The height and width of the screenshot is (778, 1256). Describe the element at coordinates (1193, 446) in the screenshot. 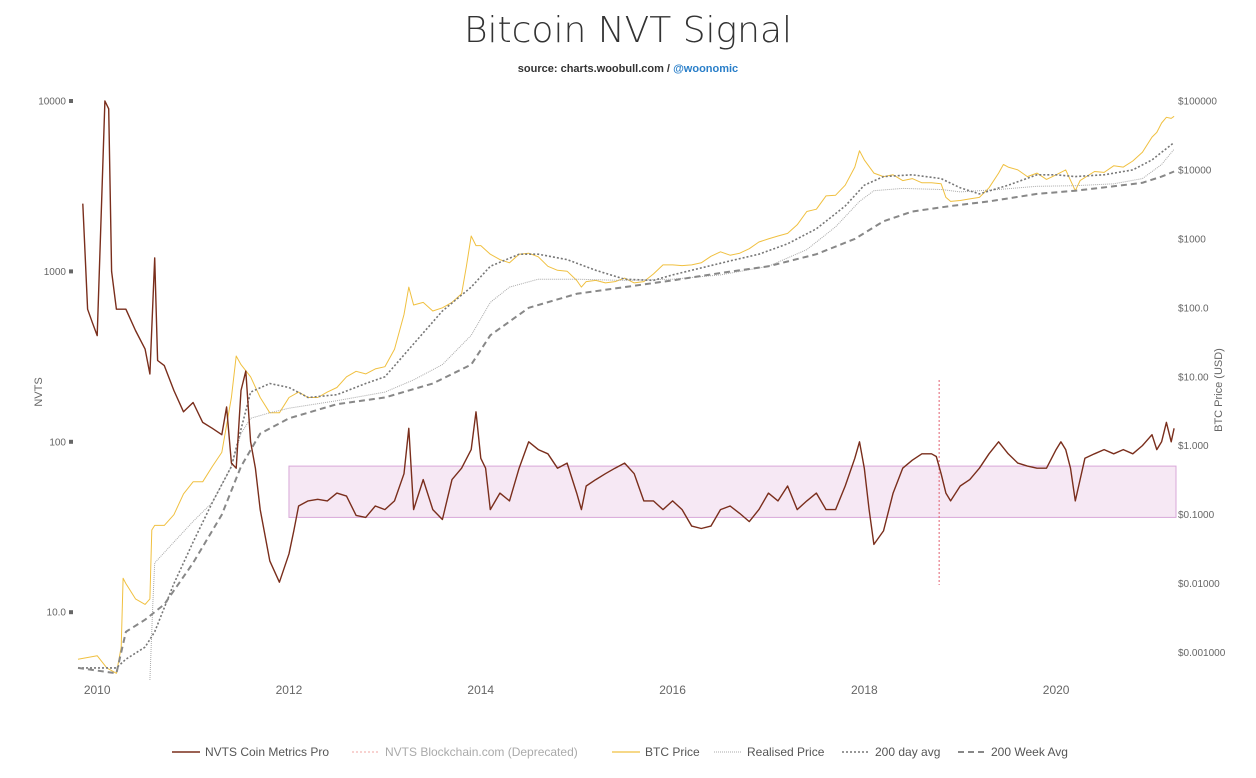

I see `right-tick-label: $1.000` at that location.